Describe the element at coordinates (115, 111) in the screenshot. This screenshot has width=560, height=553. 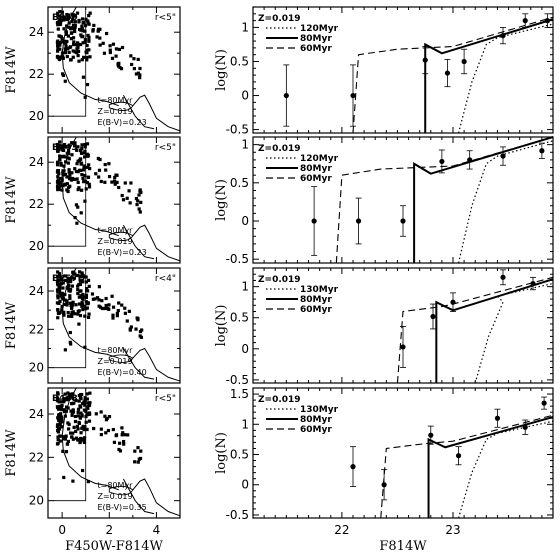
I see `model-note: Z=0.019` at that location.